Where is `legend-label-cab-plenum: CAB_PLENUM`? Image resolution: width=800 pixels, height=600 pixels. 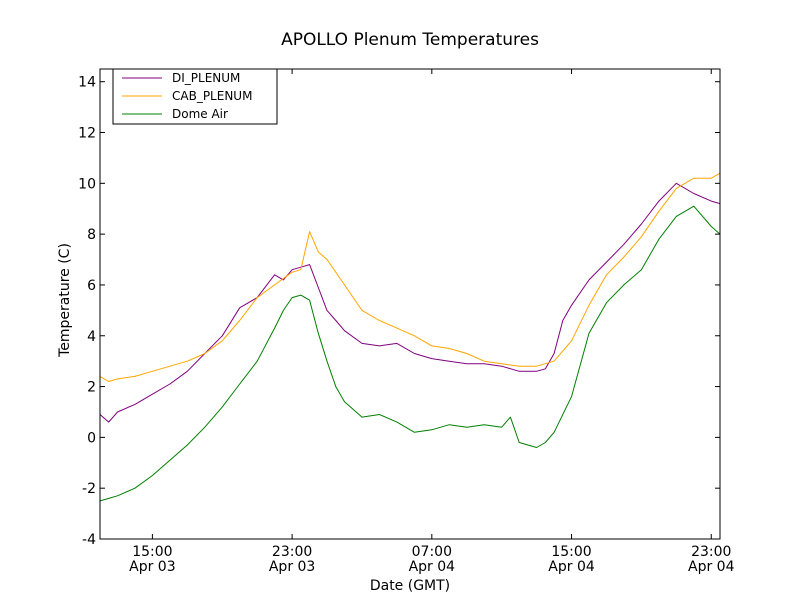 legend-label-cab-plenum: CAB_PLENUM is located at coordinates (212, 96).